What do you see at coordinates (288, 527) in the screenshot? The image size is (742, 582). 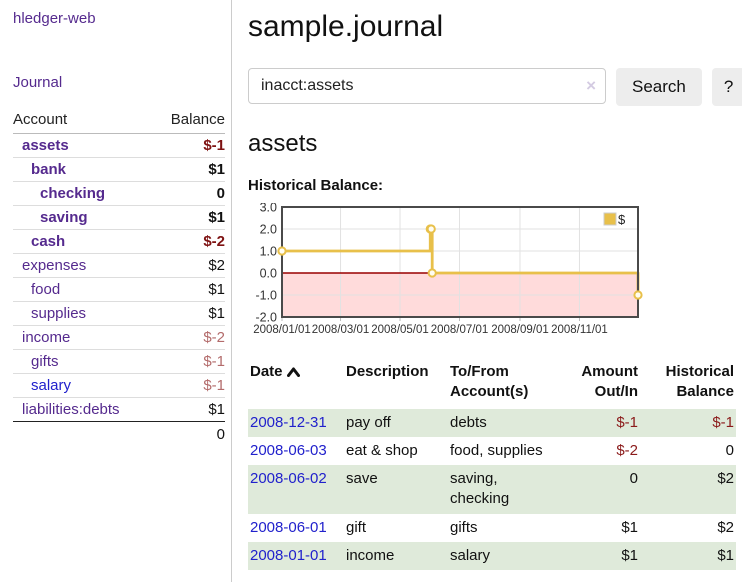 I see `transaction-date-link: 2008-06-01` at bounding box center [288, 527].